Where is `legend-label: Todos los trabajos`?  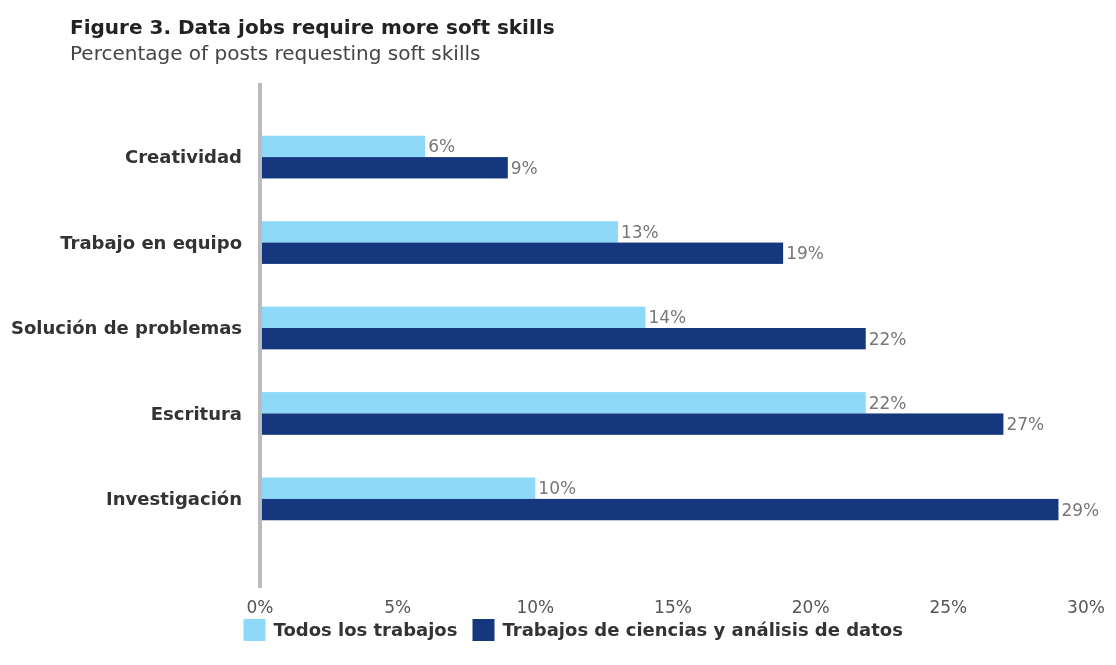 legend-label: Todos los trabajos is located at coordinates (365, 630).